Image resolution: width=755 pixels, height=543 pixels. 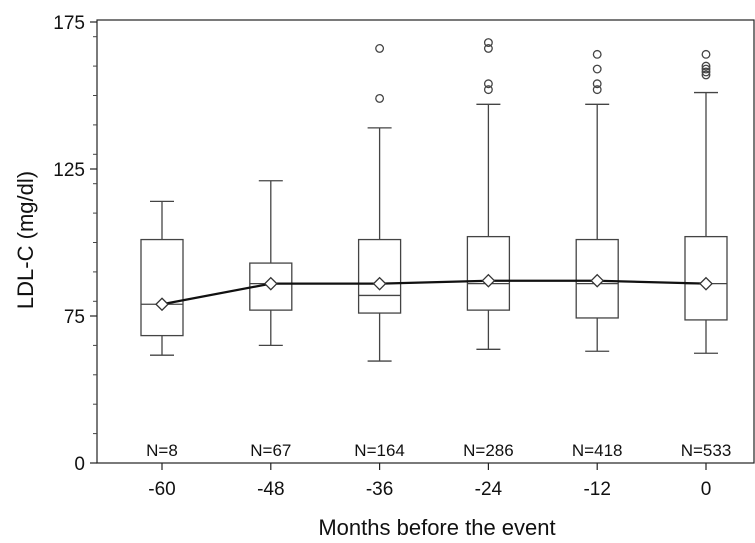 What do you see at coordinates (488, 450) in the screenshot?
I see `n-label: N=286` at bounding box center [488, 450].